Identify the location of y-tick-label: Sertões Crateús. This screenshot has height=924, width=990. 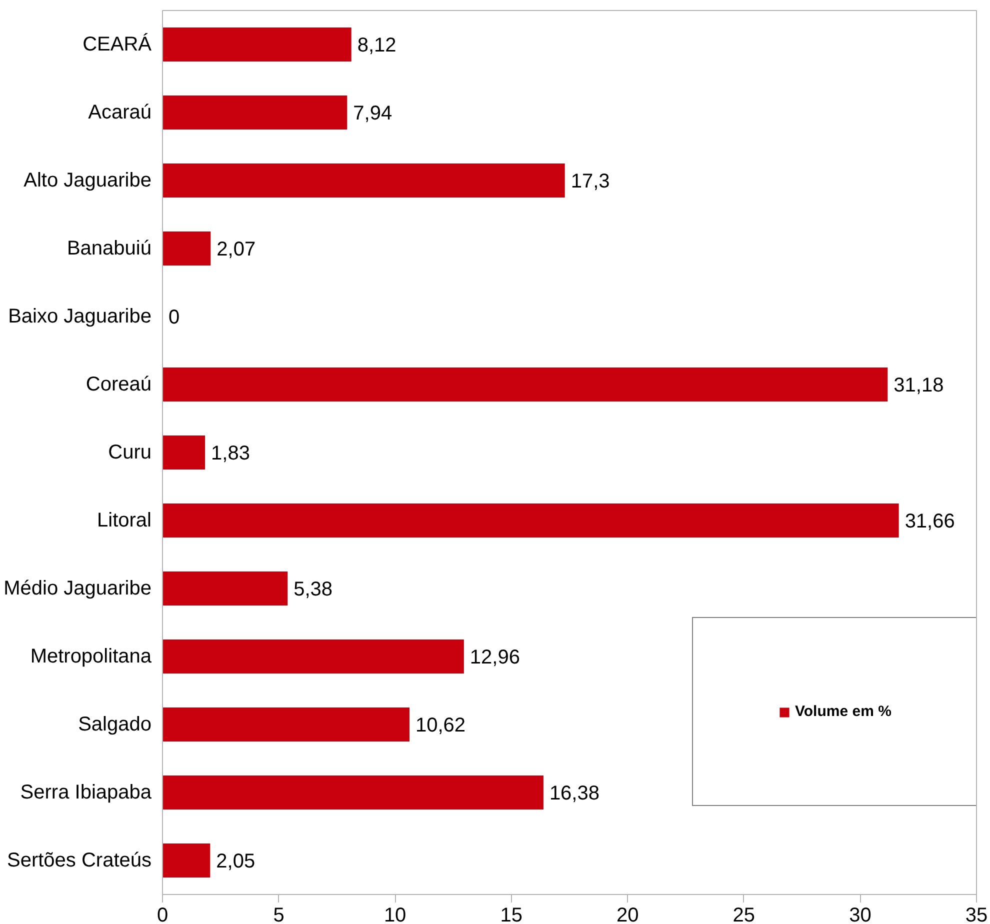
(79, 861).